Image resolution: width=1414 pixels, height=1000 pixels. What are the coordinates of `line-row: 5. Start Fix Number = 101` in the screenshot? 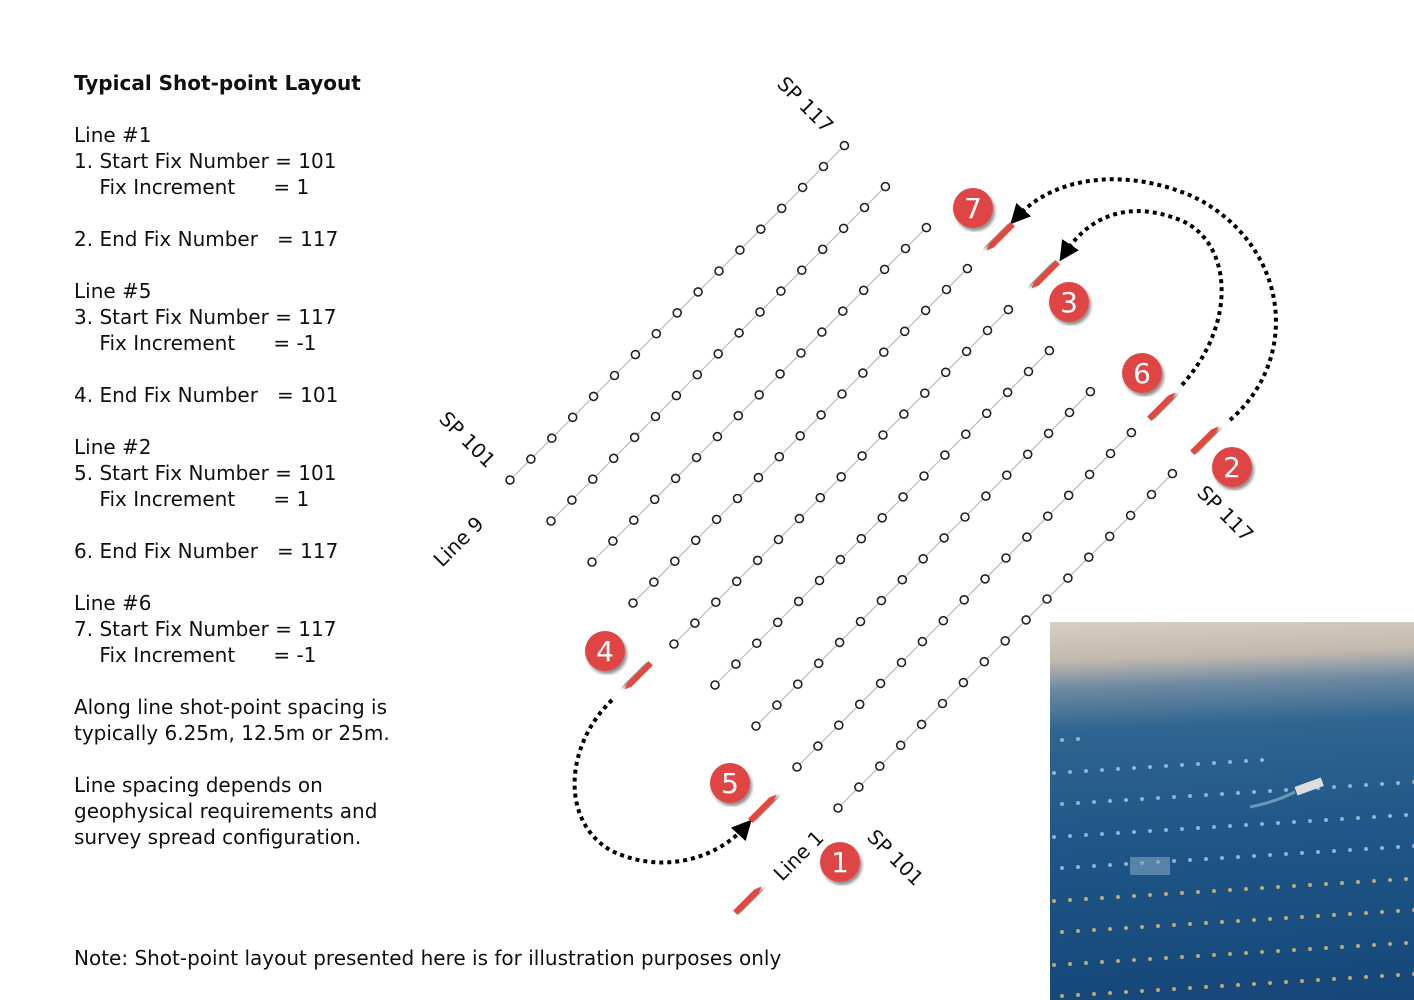 It's located at (205, 473).